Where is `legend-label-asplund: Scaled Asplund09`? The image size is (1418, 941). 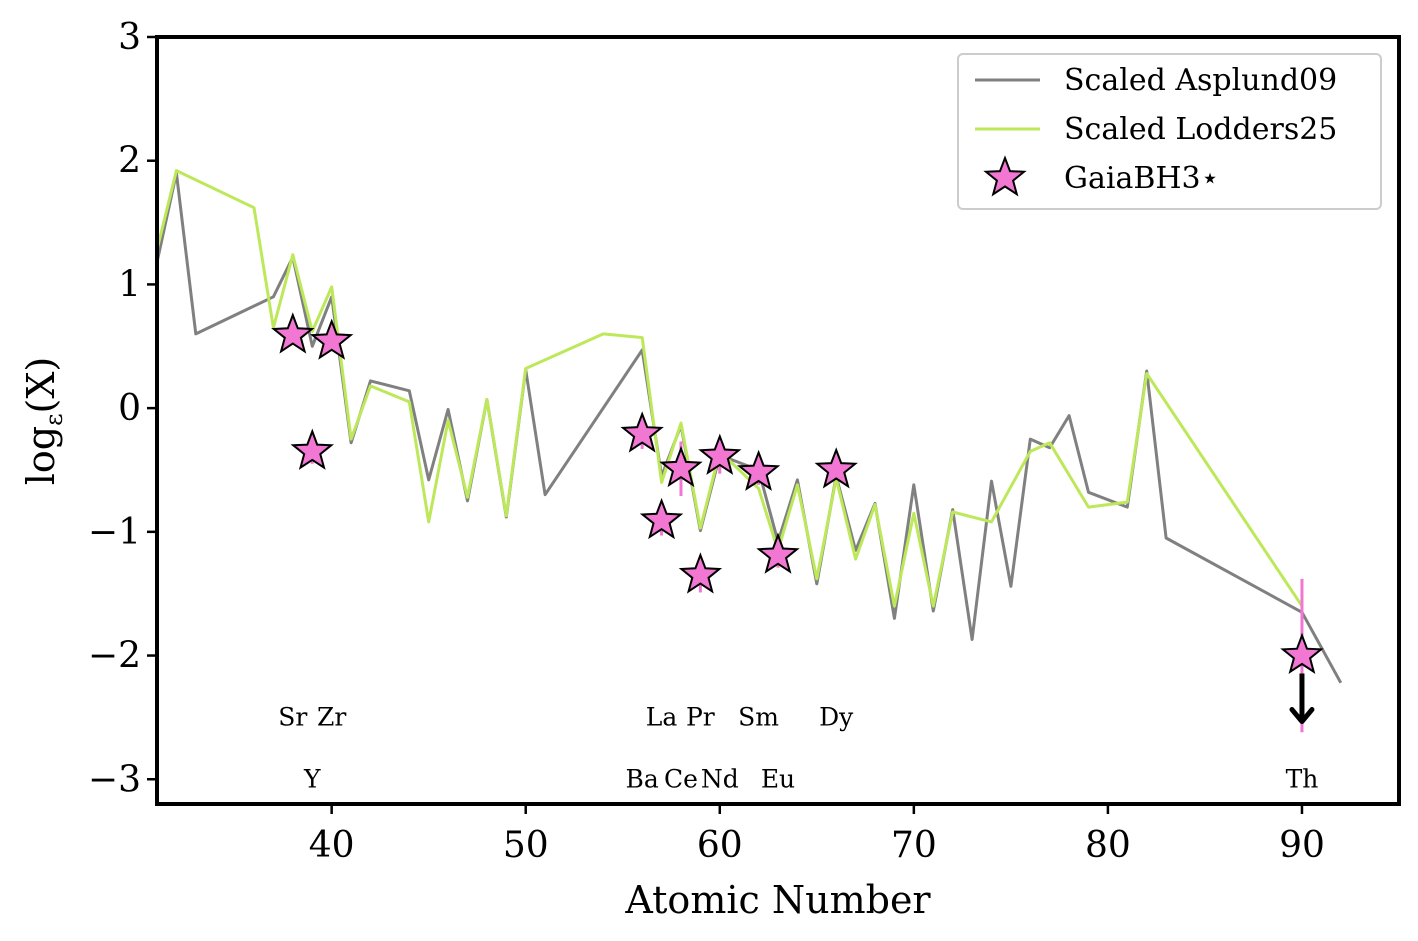 legend-label-asplund: Scaled Asplund09 is located at coordinates (1200, 80).